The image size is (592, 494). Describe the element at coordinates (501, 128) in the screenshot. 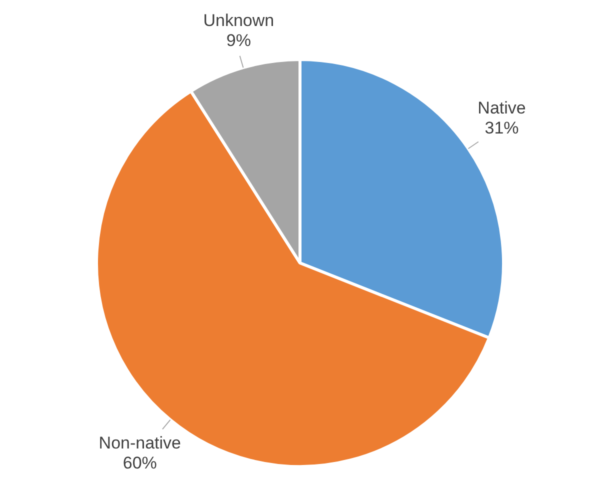

I see `data-label: 31%` at that location.